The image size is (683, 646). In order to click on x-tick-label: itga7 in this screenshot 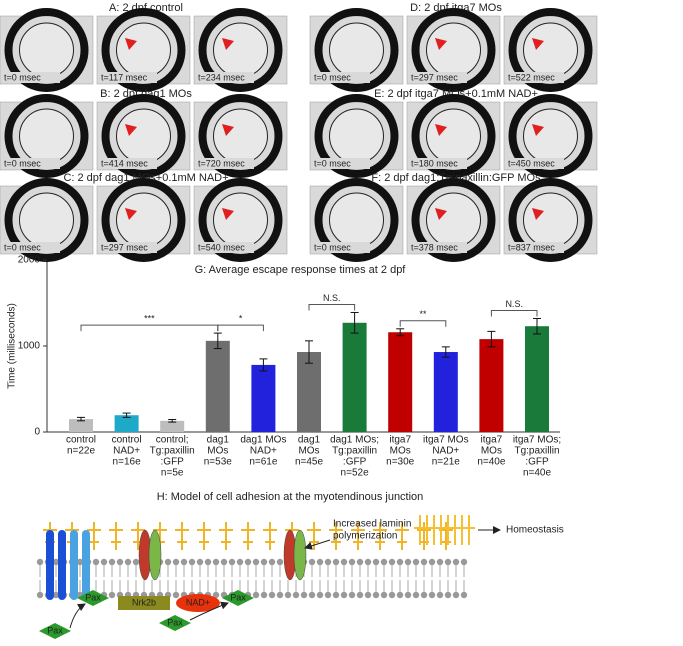, I will do `click(400, 440)`.